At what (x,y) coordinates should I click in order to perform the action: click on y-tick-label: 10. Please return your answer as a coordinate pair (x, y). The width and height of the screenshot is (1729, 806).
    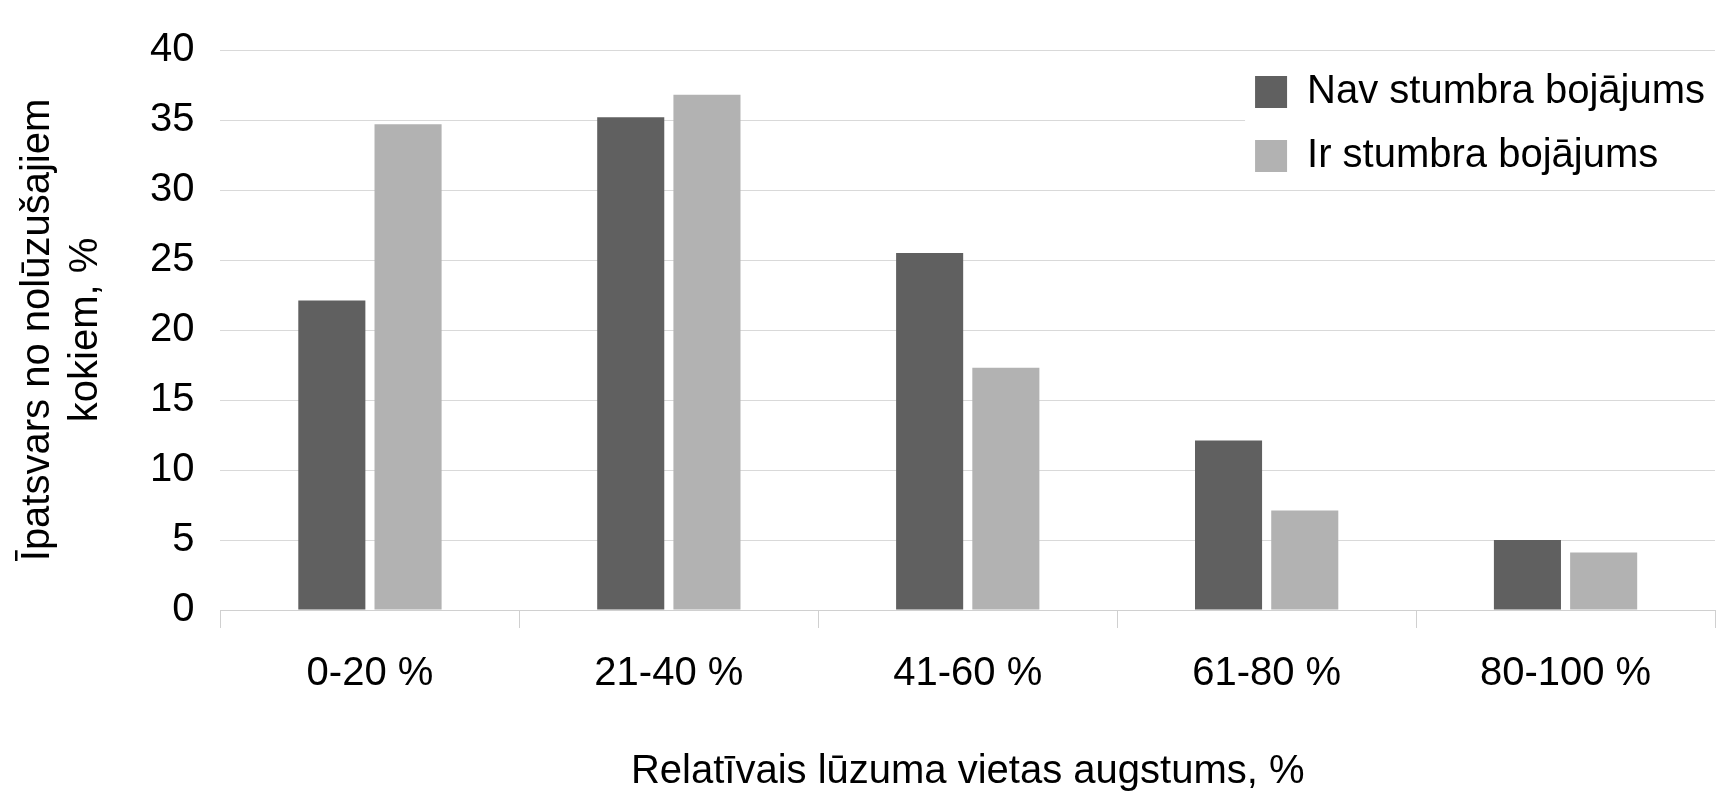
    Looking at the image, I should click on (172, 467).